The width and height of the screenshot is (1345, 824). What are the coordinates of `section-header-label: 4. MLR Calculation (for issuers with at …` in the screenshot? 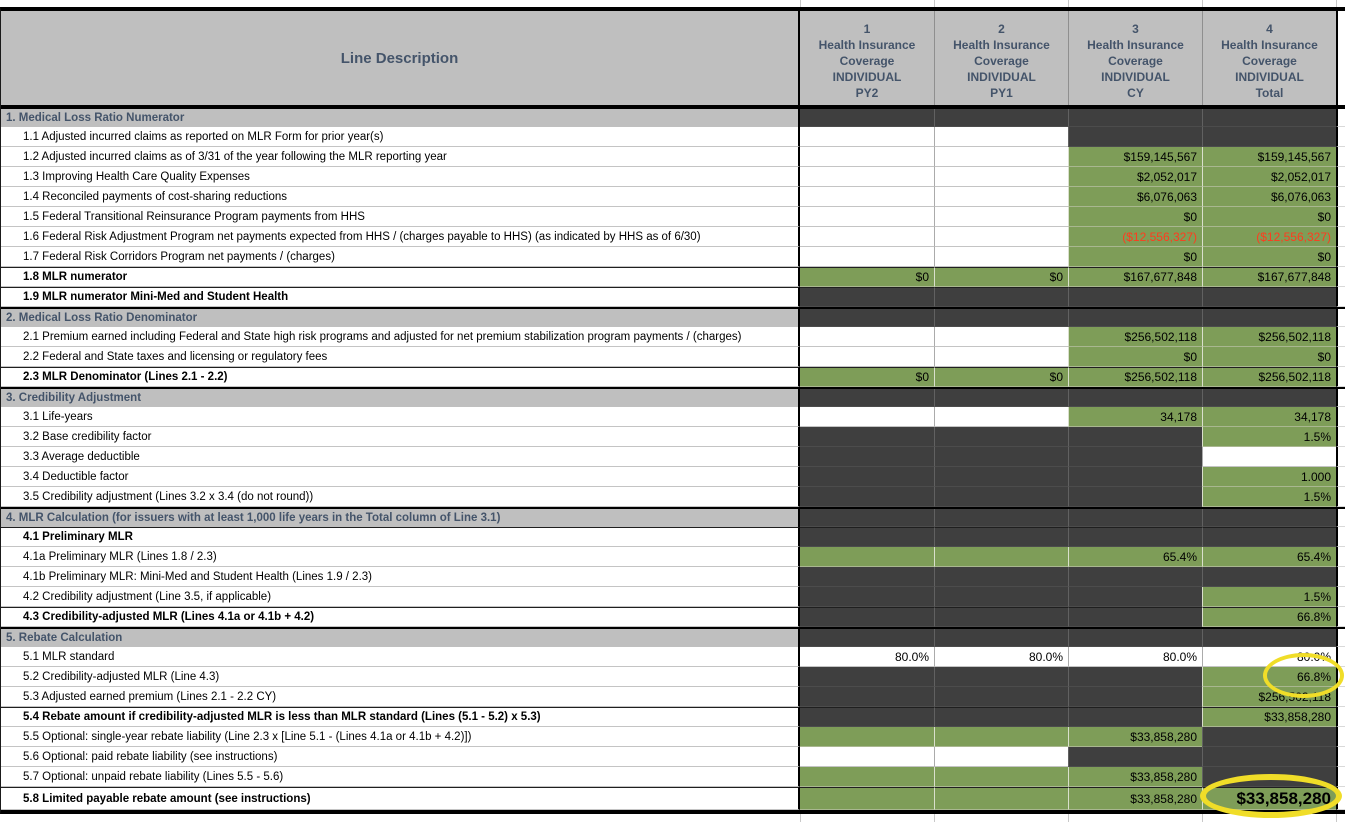 It's located at (400, 518).